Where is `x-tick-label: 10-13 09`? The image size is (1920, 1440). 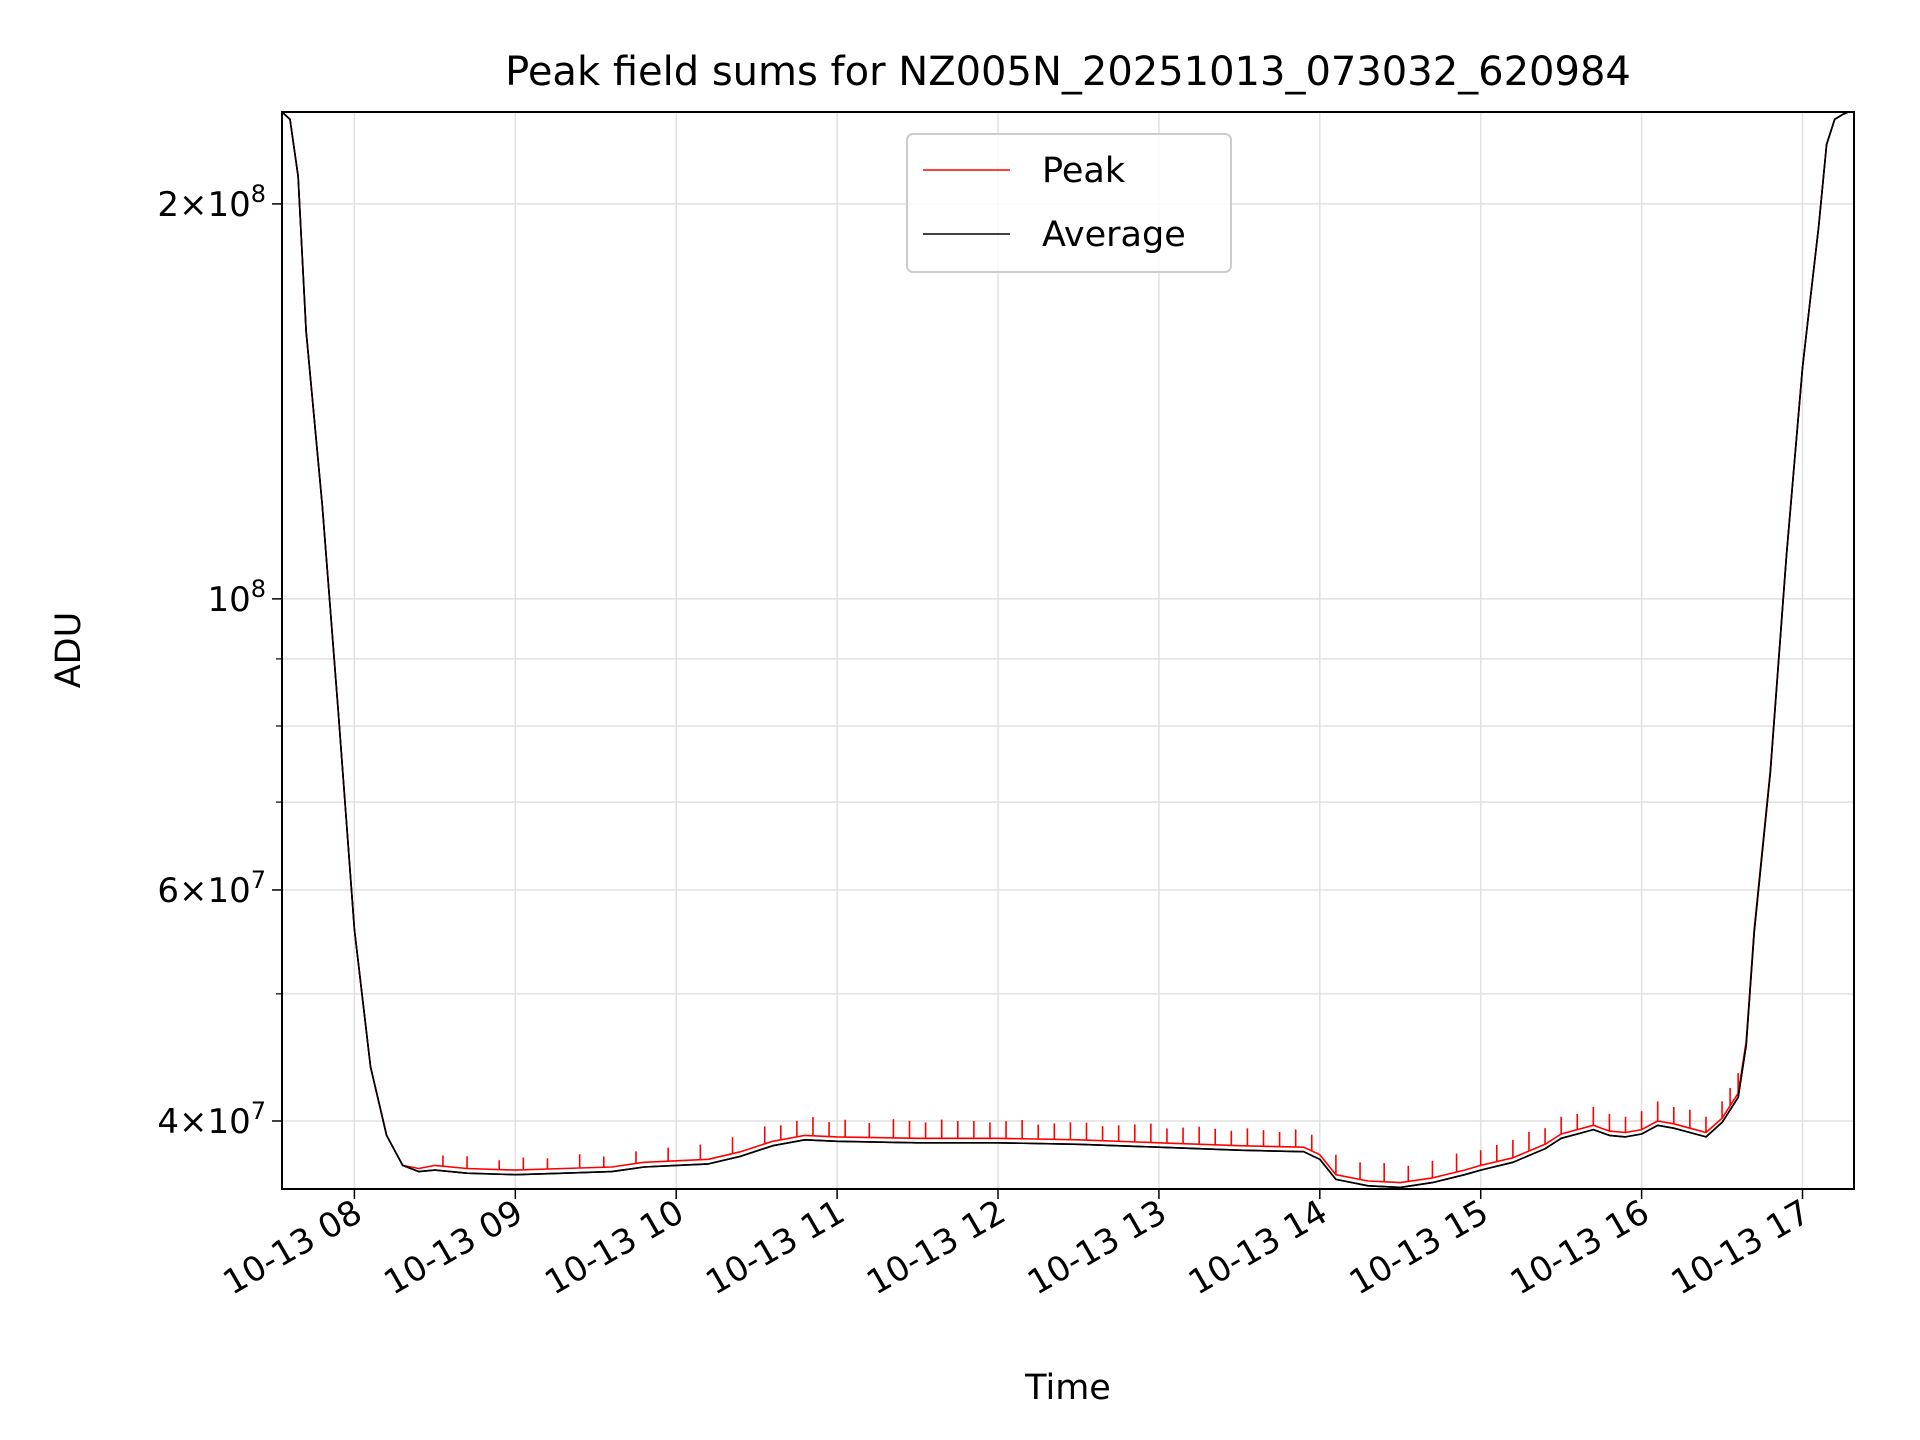
x-tick-label: 10-13 09 is located at coordinates (453, 1247).